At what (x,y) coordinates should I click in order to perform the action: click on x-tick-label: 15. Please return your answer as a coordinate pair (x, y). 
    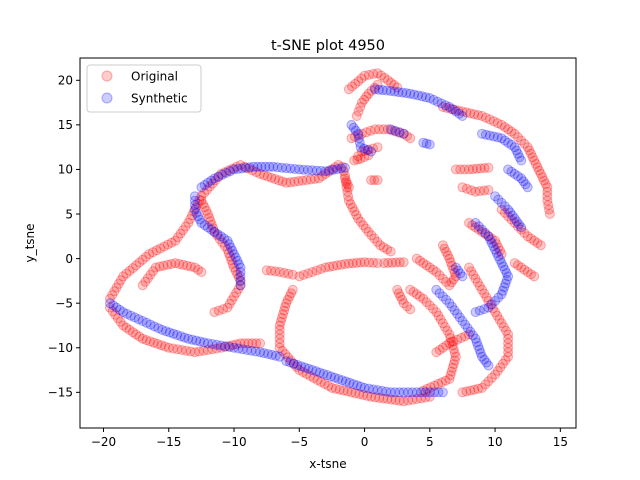
    Looking at the image, I should click on (560, 442).